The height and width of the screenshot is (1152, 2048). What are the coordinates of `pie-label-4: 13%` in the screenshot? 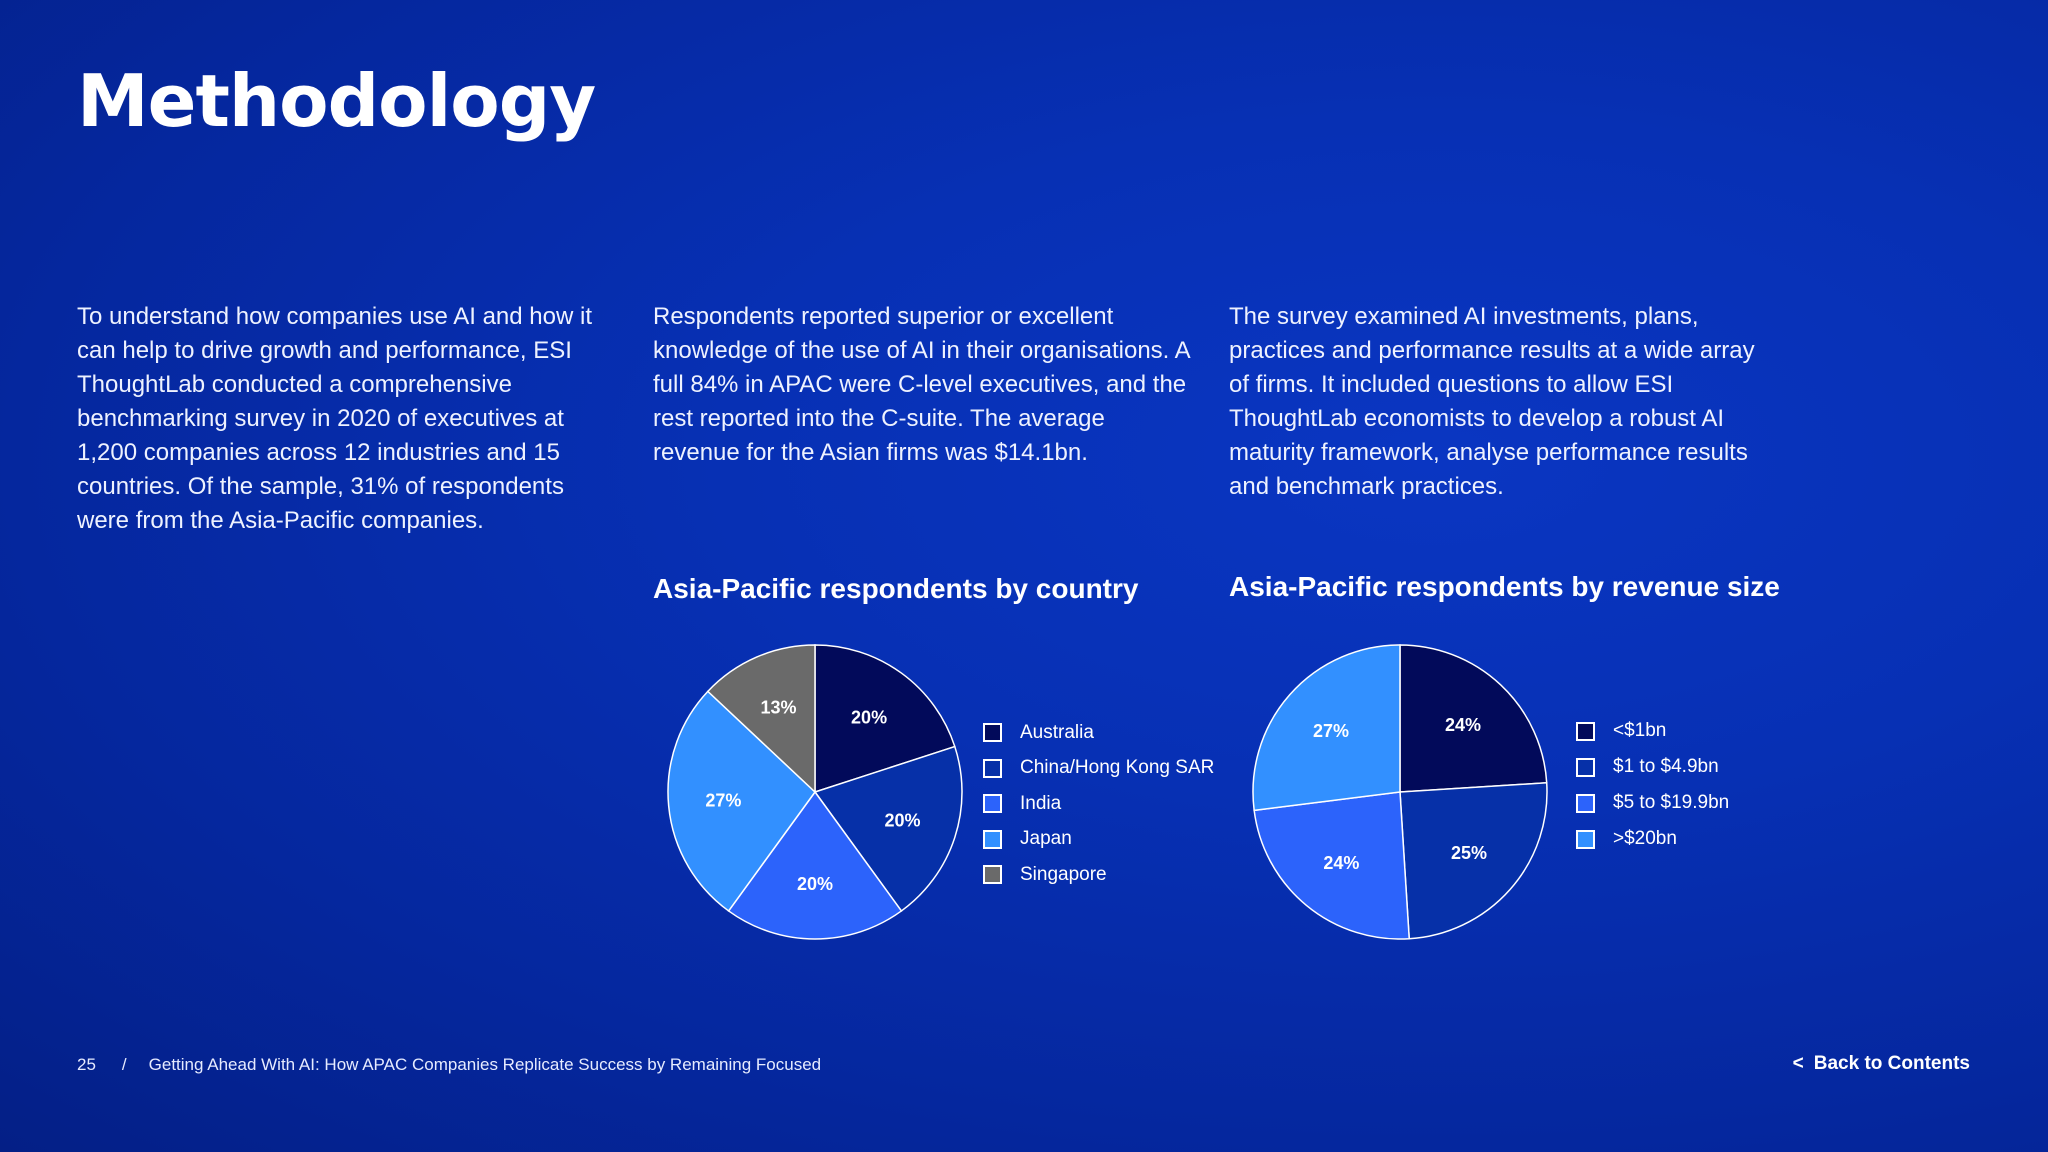 It's located at (778, 708).